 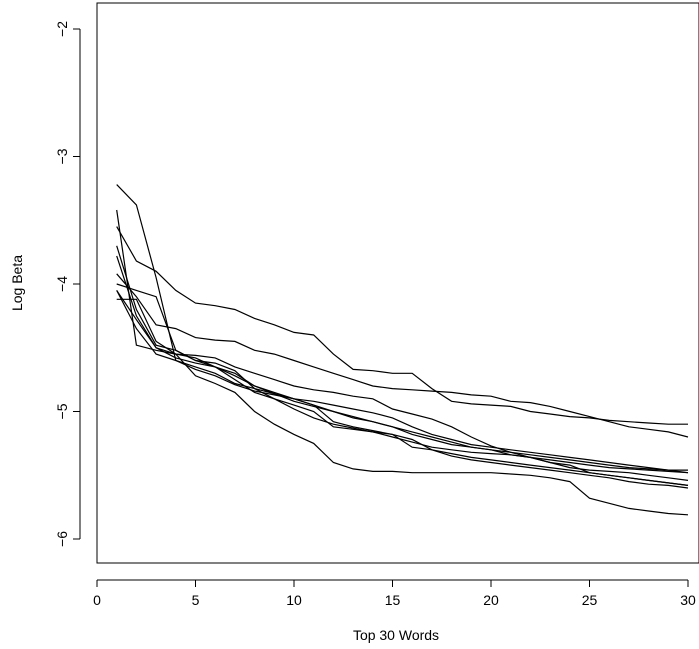 I want to click on y-axis-label: Log Beta, so click(x=17, y=283).